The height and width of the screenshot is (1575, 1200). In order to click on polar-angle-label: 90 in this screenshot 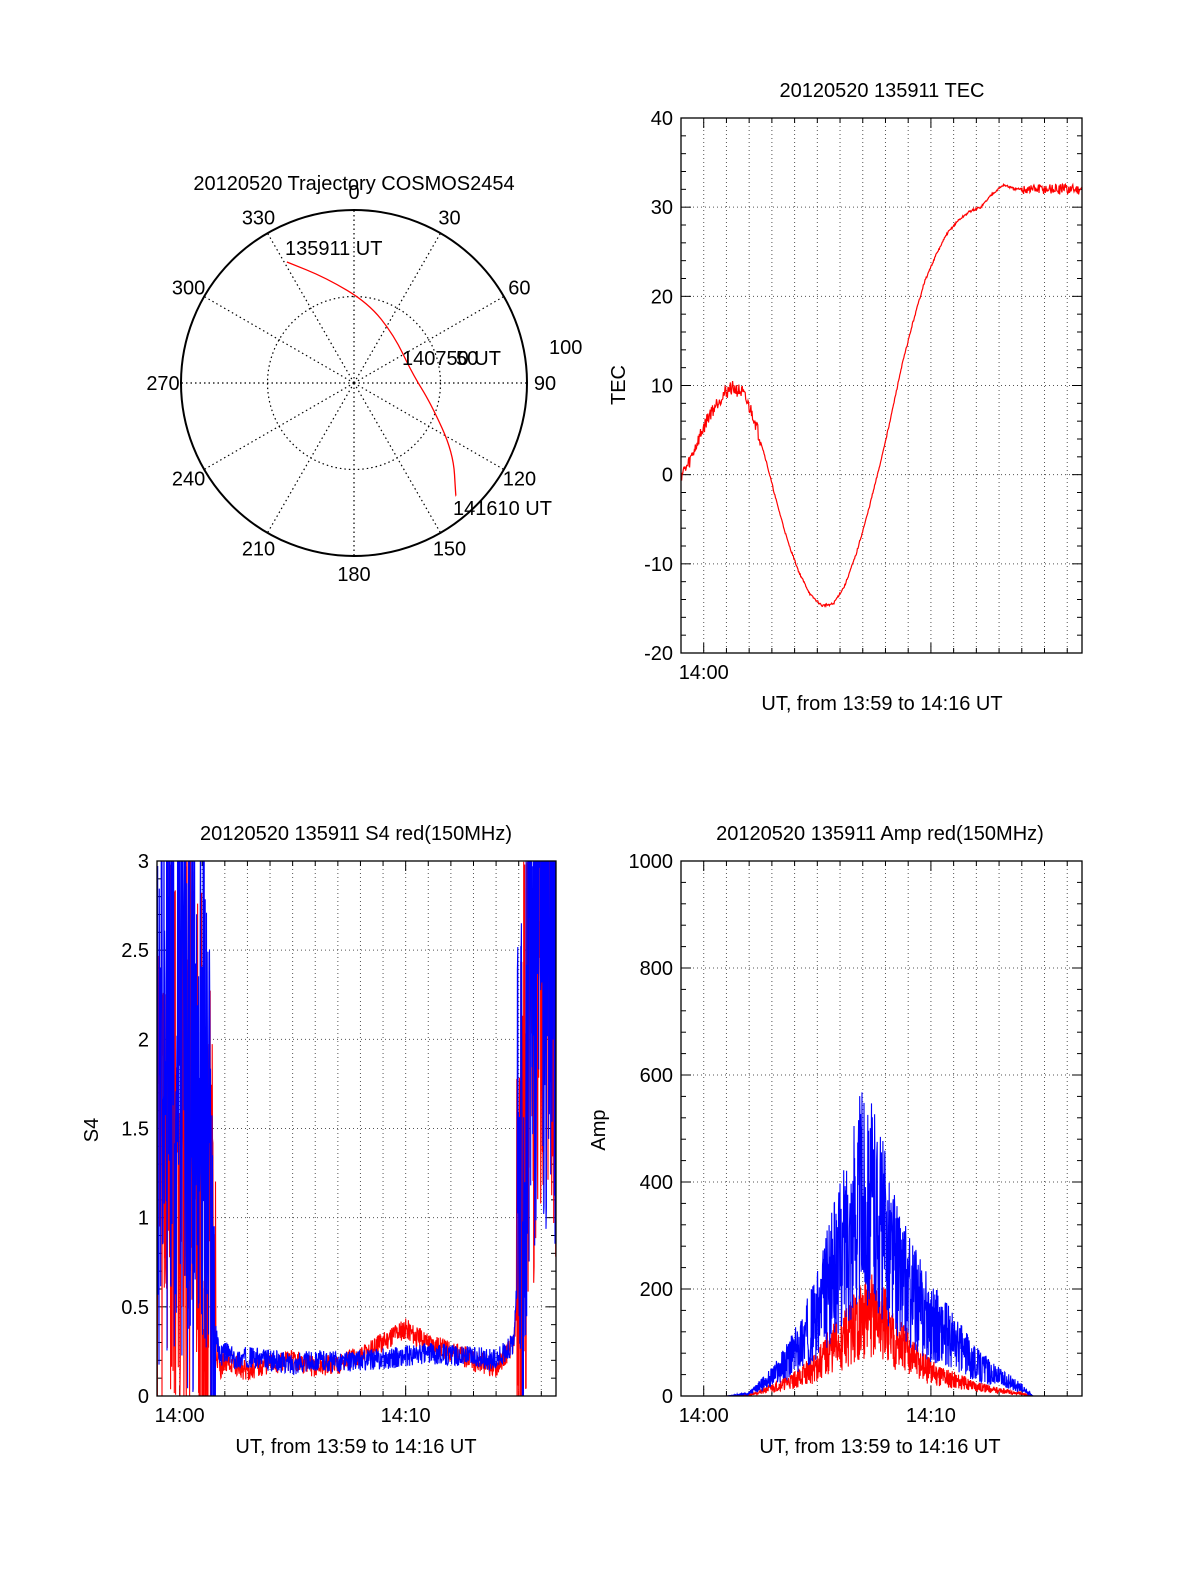, I will do `click(545, 384)`.